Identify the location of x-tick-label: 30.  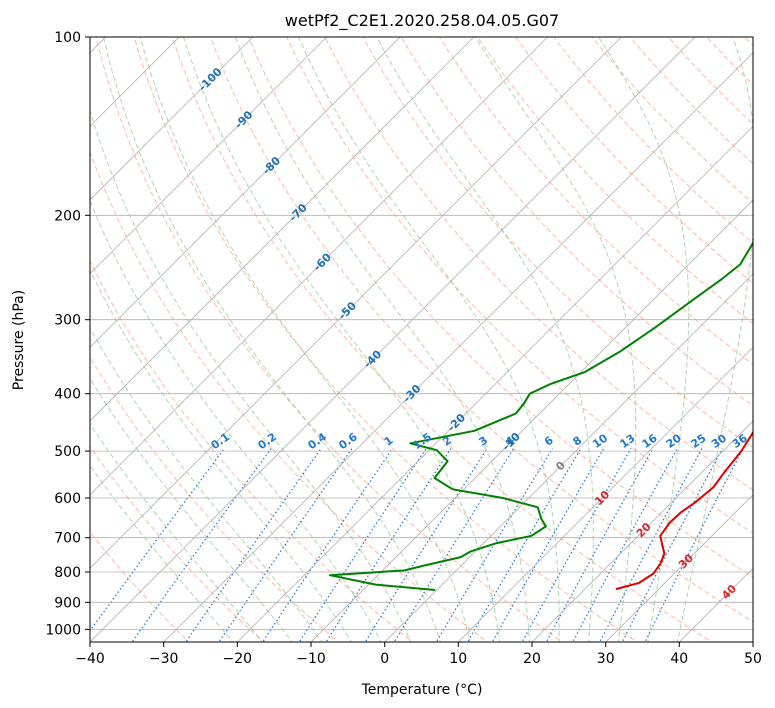
(606, 659).